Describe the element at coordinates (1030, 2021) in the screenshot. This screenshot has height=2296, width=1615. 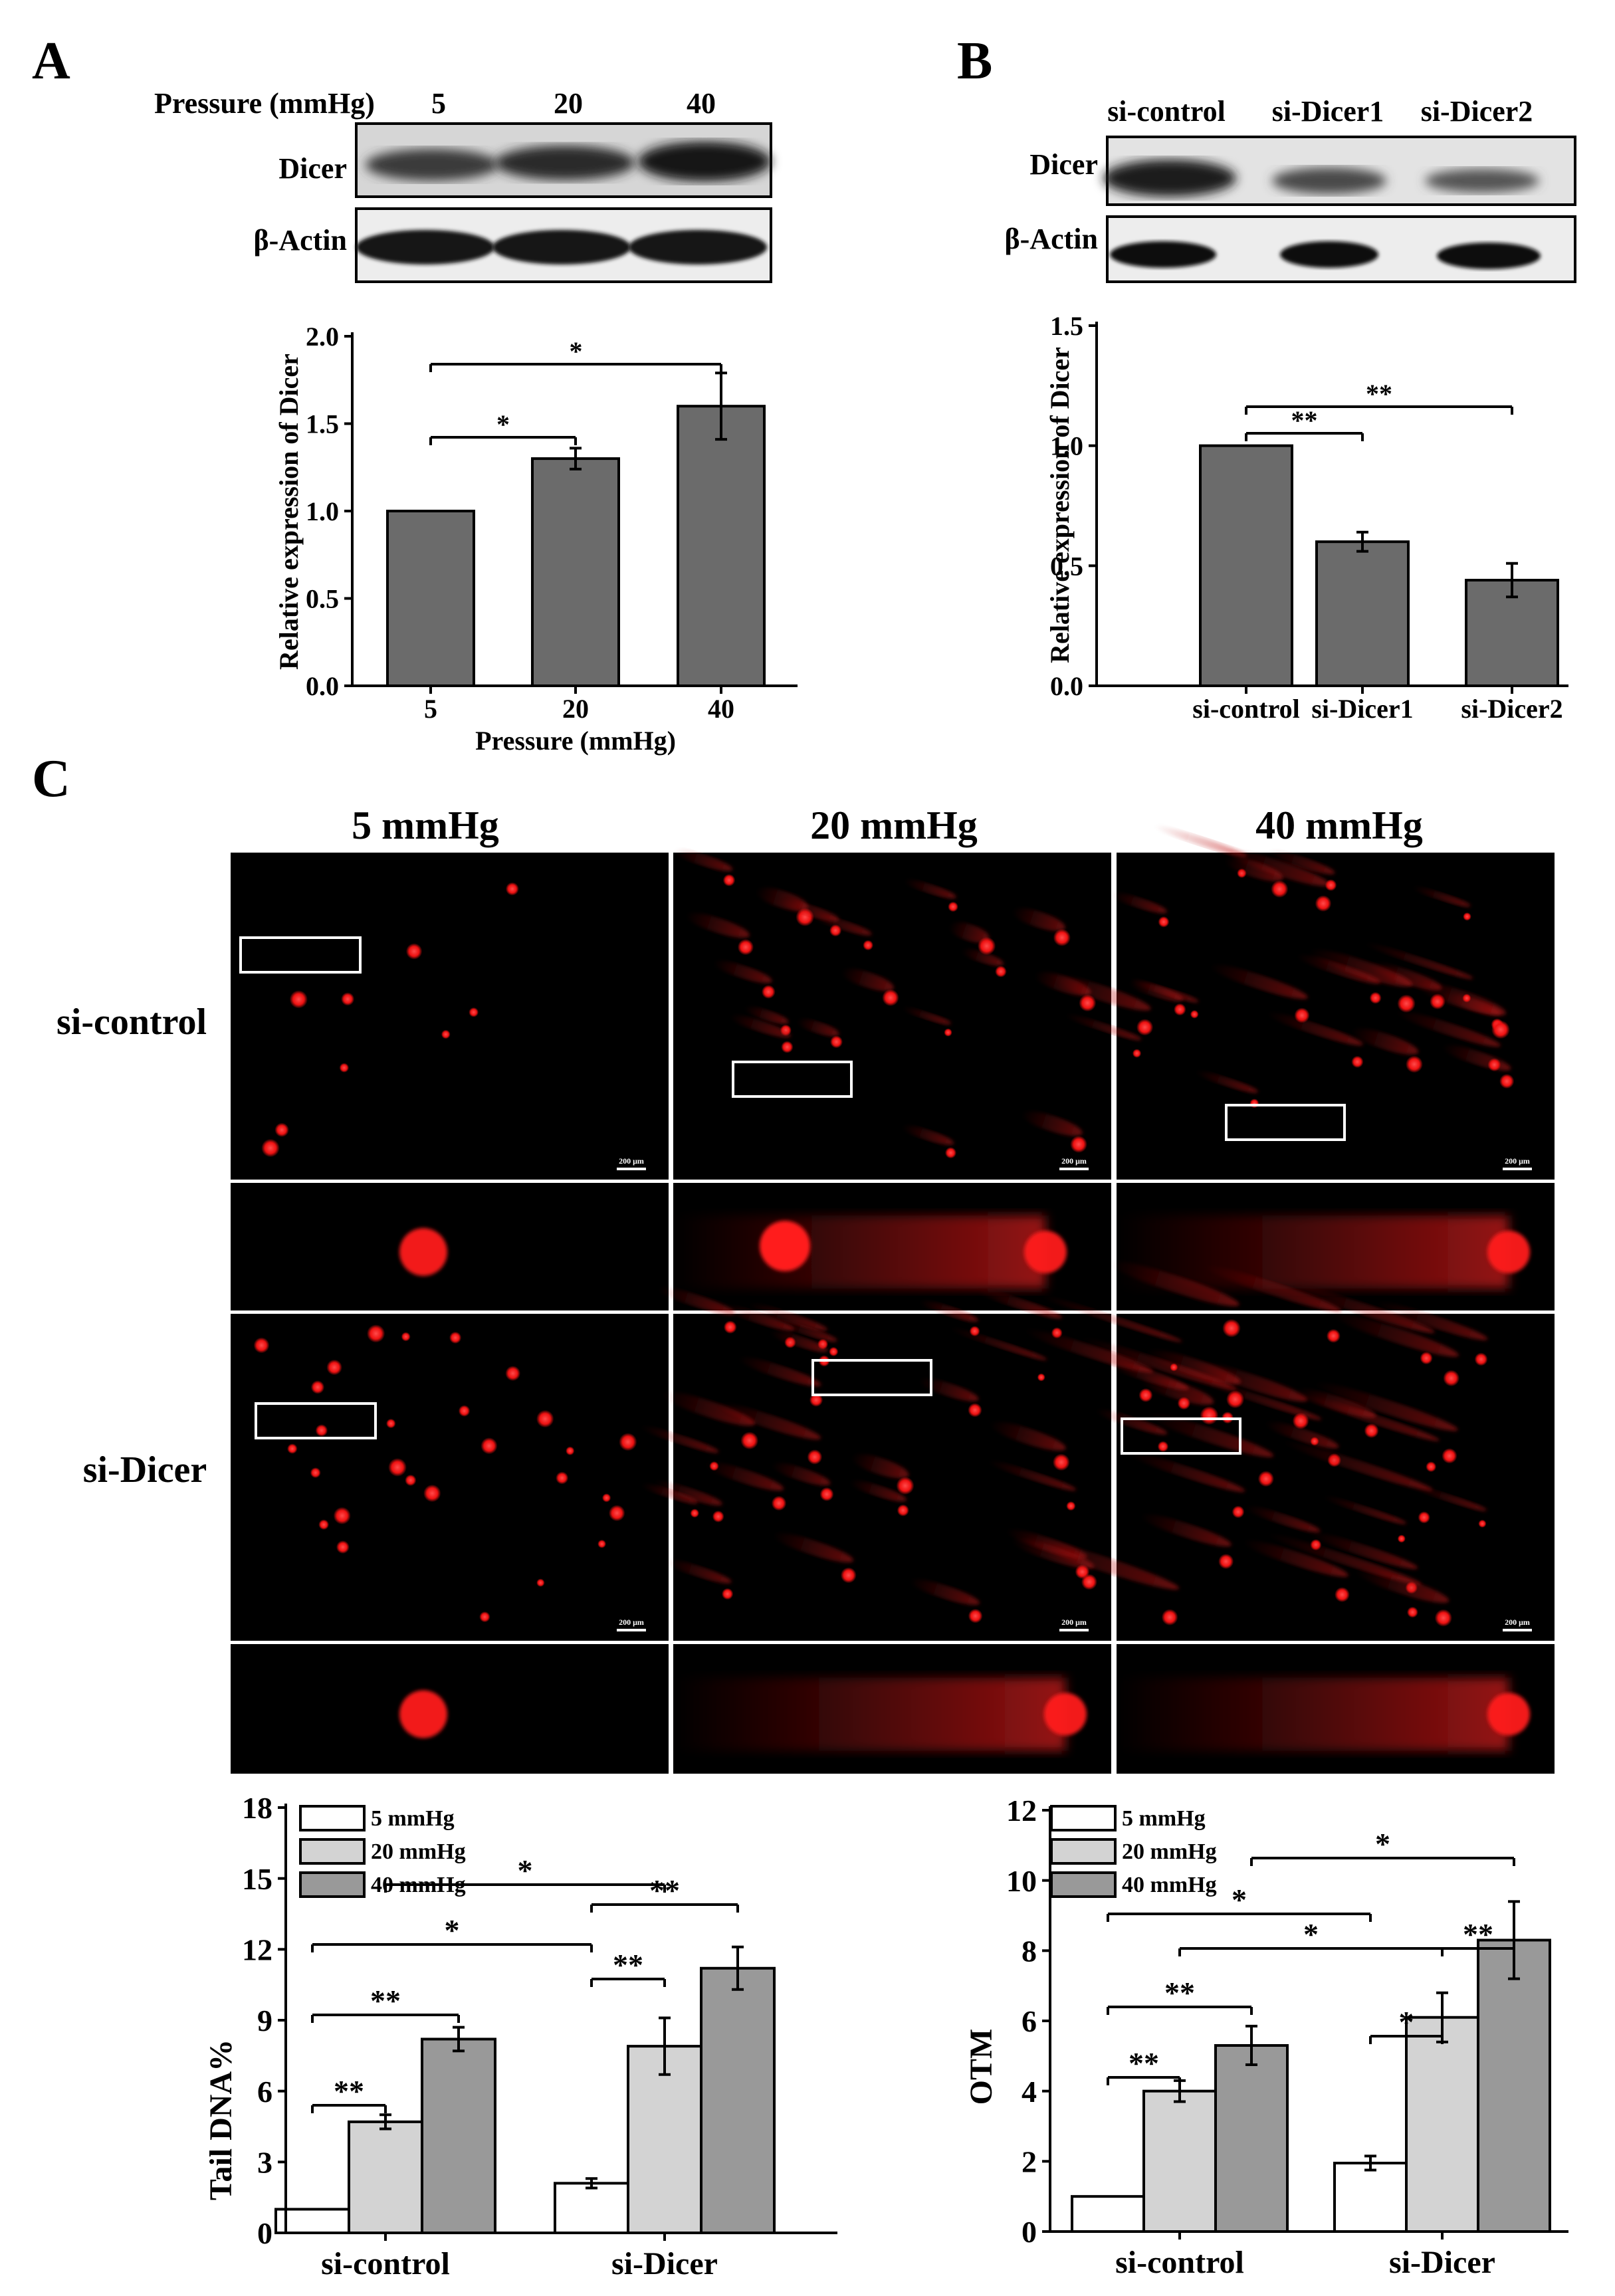
I see `y-tick-label: 6` at that location.